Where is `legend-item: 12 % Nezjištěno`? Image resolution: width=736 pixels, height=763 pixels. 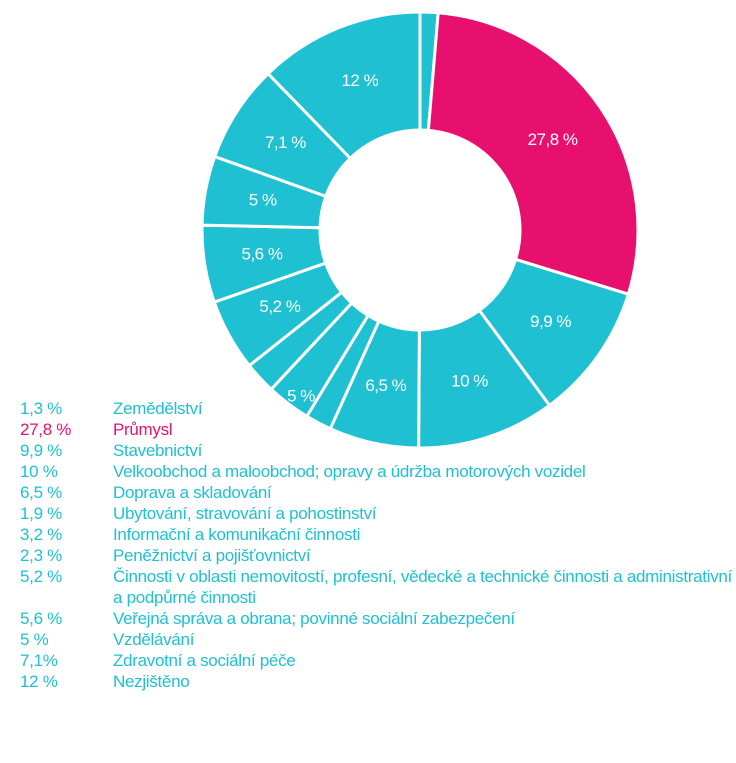 legend-item: 12 % Nezjištěno is located at coordinates (378, 681).